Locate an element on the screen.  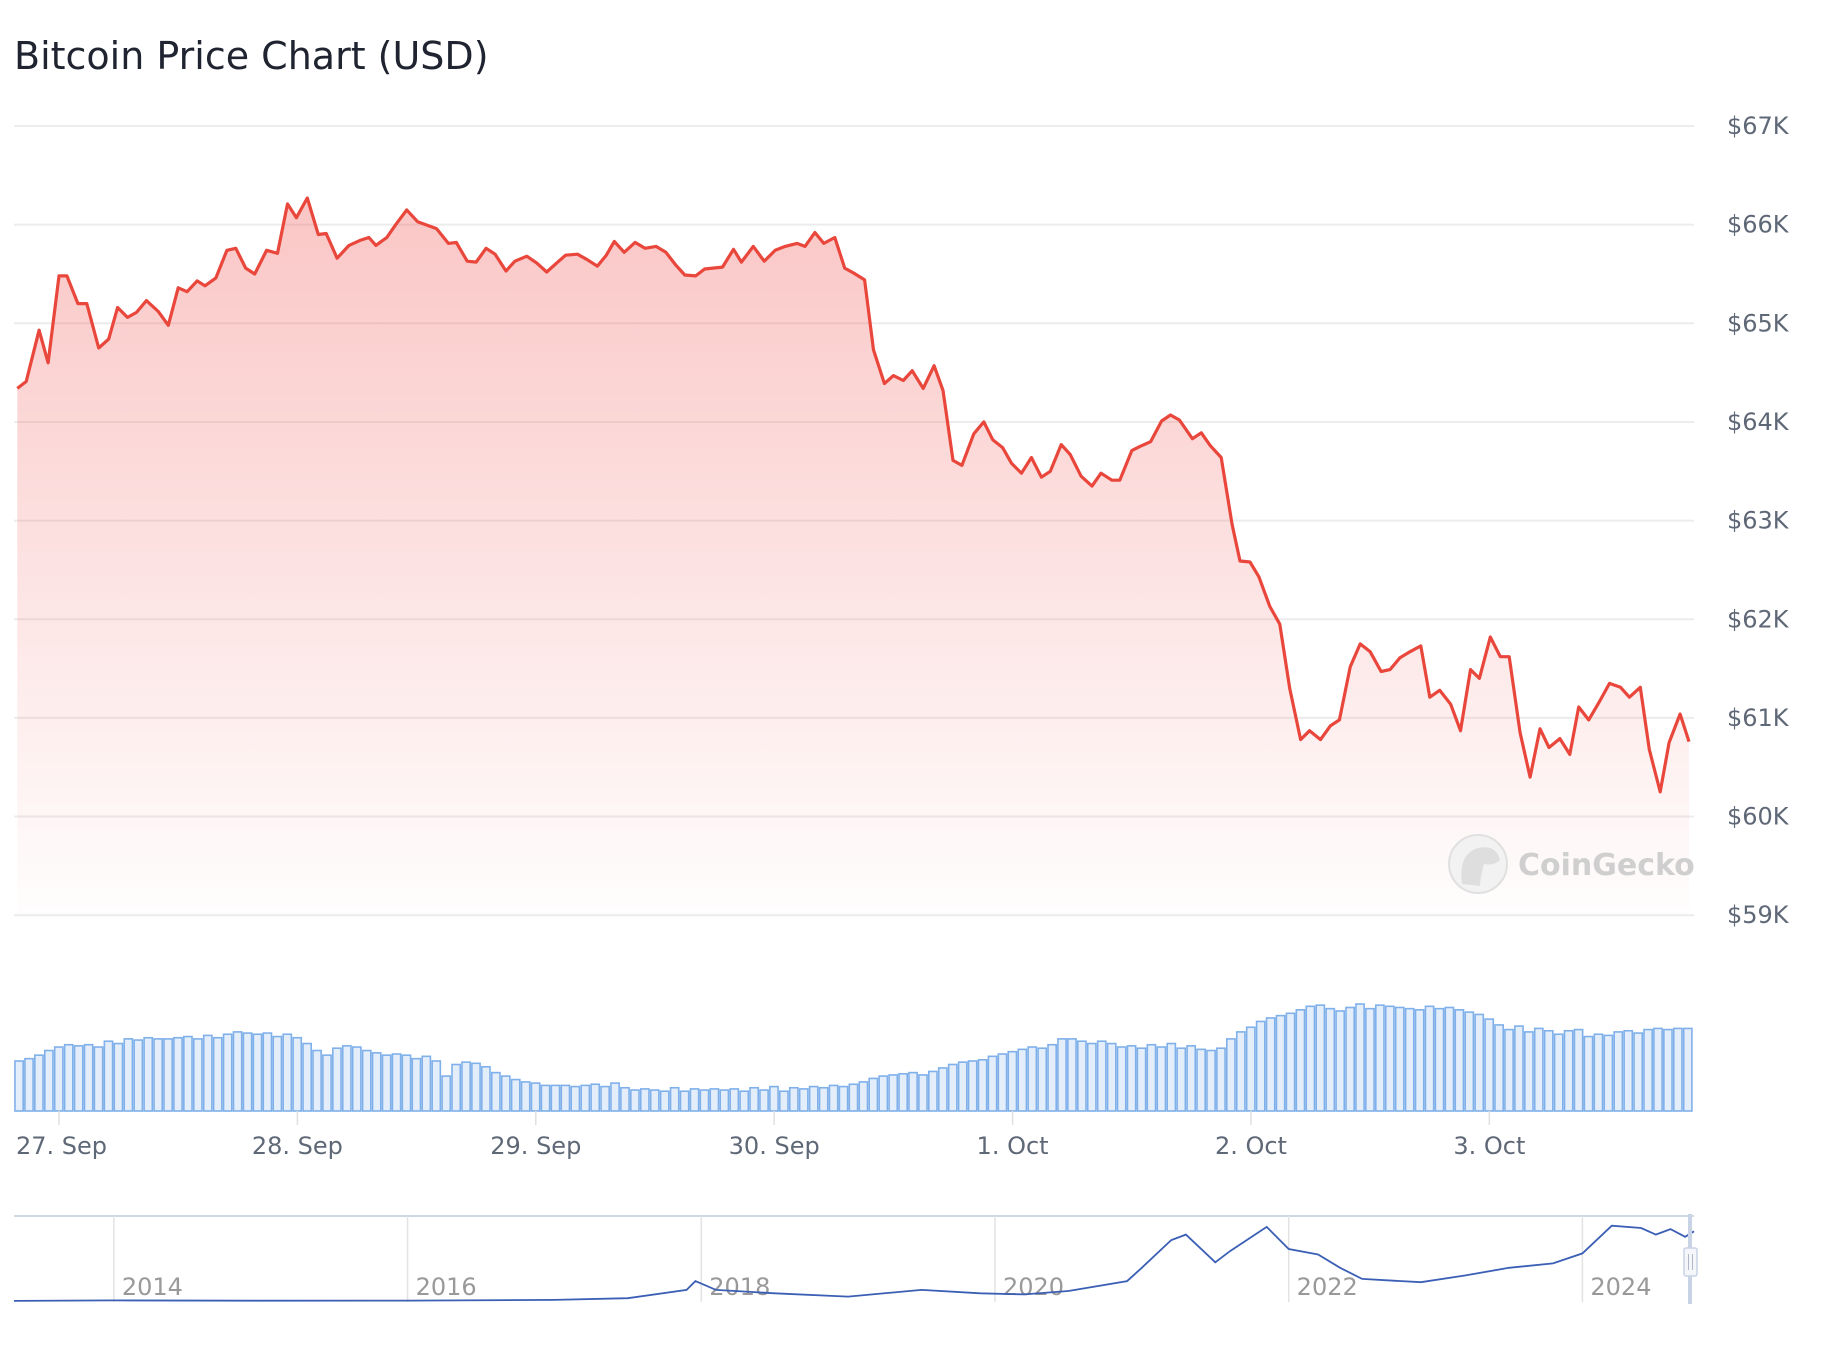
navigator: 2014 2016 2018 2020 2022 2024 is located at coordinates (855, 1259).